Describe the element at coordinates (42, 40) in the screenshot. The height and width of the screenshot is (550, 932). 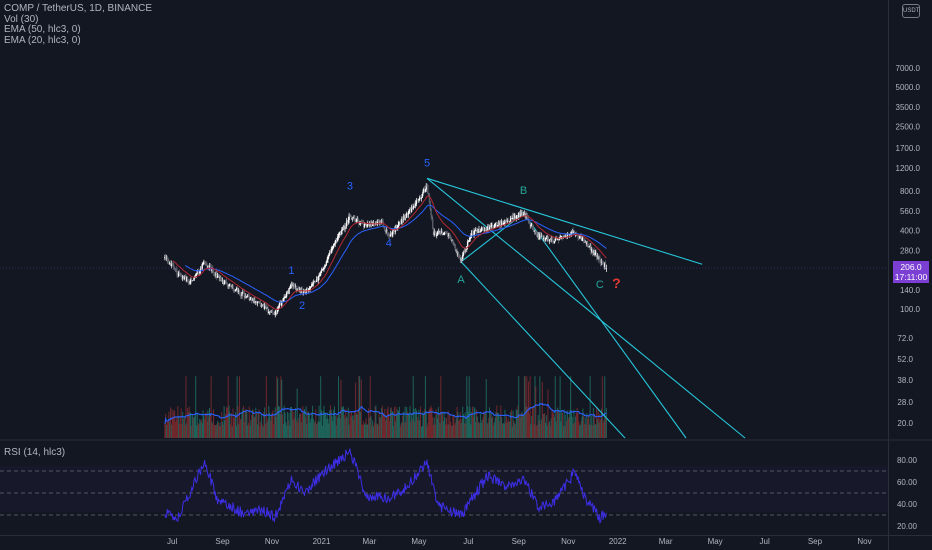
I see `indicator-ema-20: EMA (20, hlc3, 0)` at that location.